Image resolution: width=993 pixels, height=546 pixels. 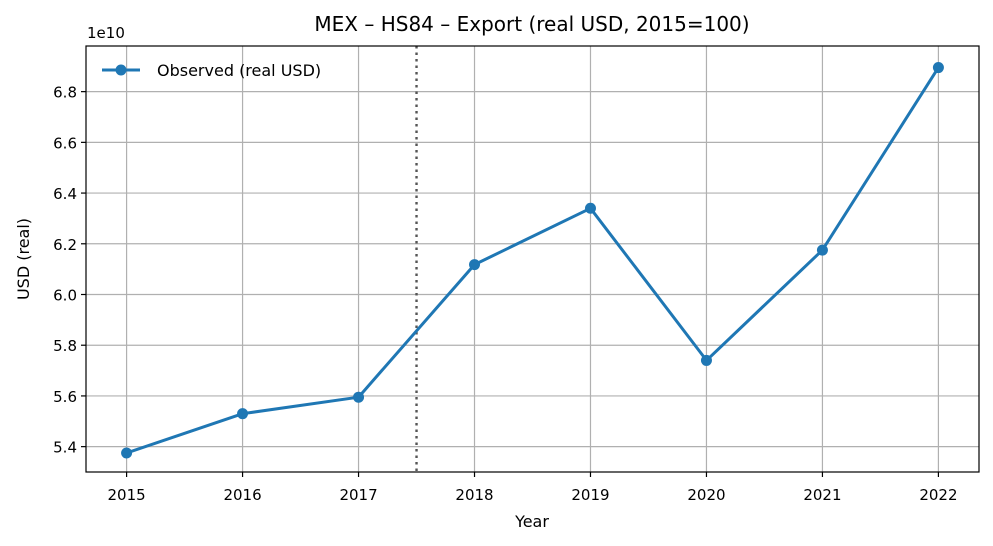 I want to click on legend-point-marker, so click(x=121, y=70).